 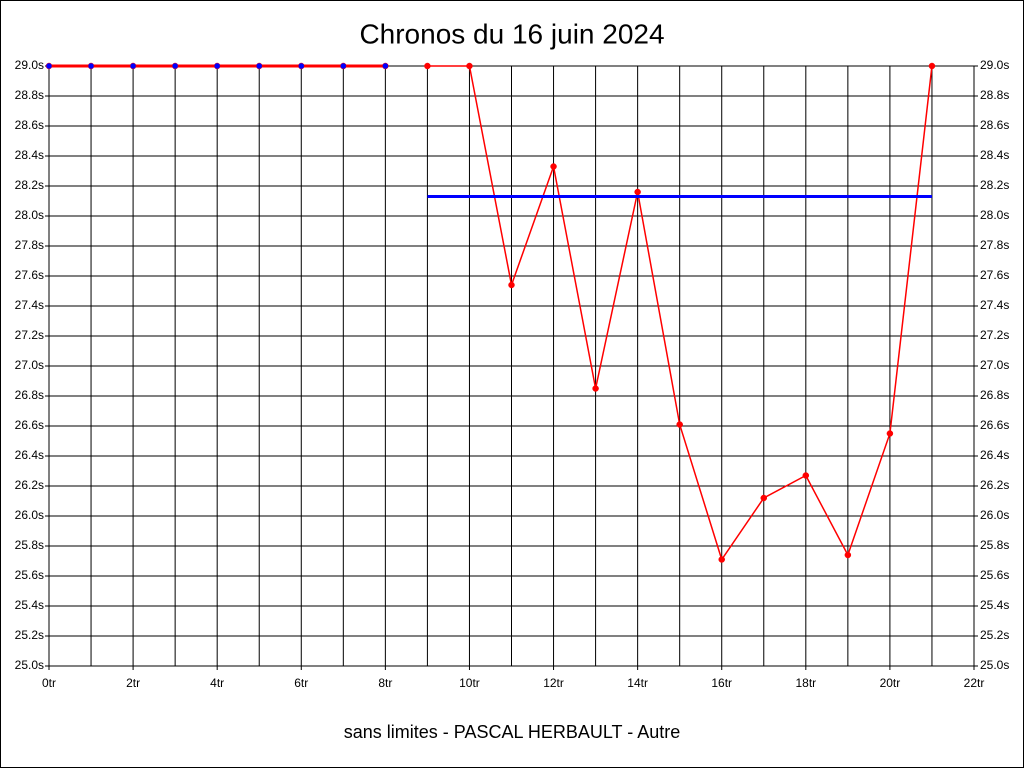 What do you see at coordinates (994, 605) in the screenshot?
I see `y-tick-label-right: 25.4s` at bounding box center [994, 605].